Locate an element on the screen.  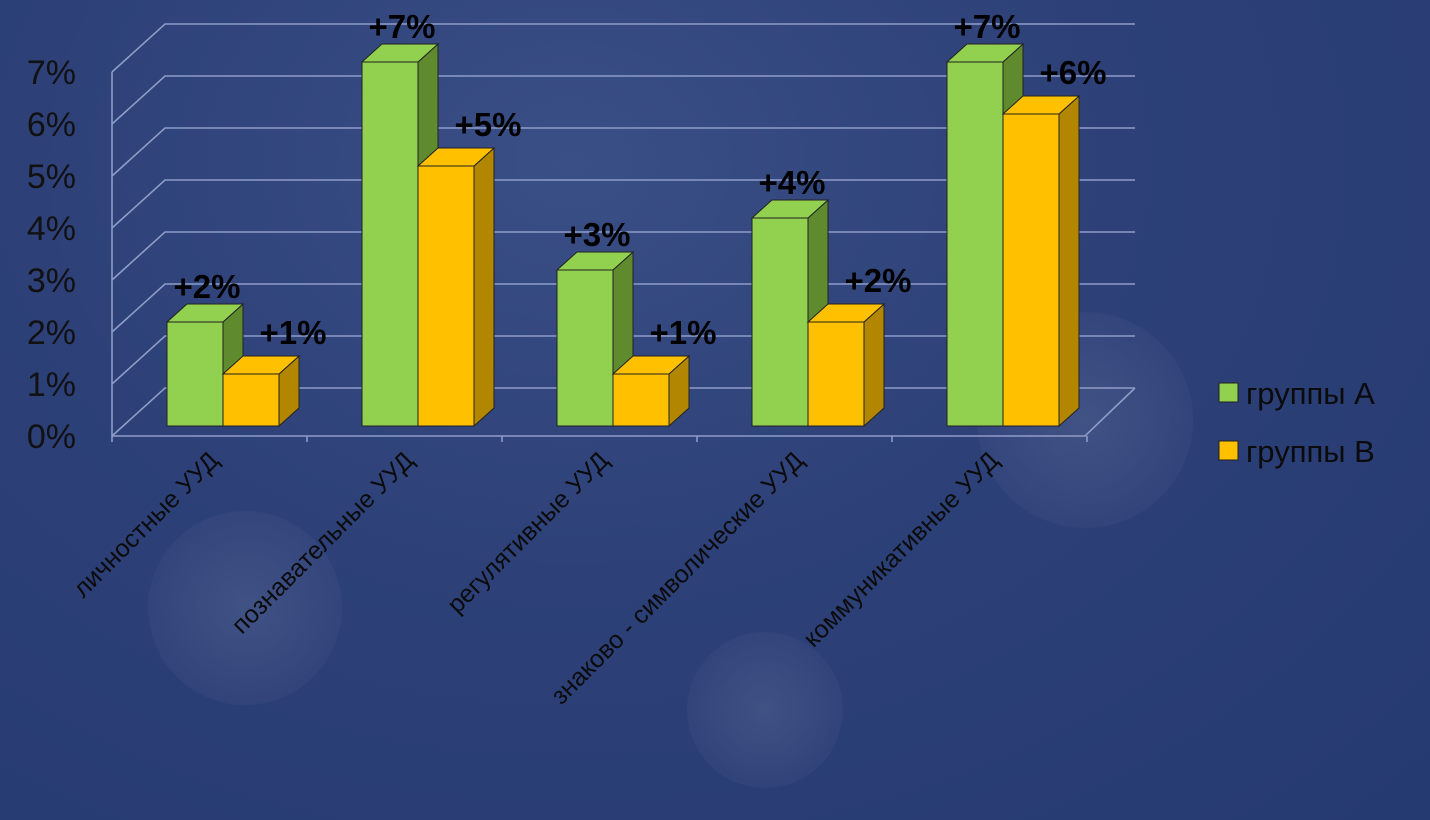
legend-label: группы В is located at coordinates (1310, 451).